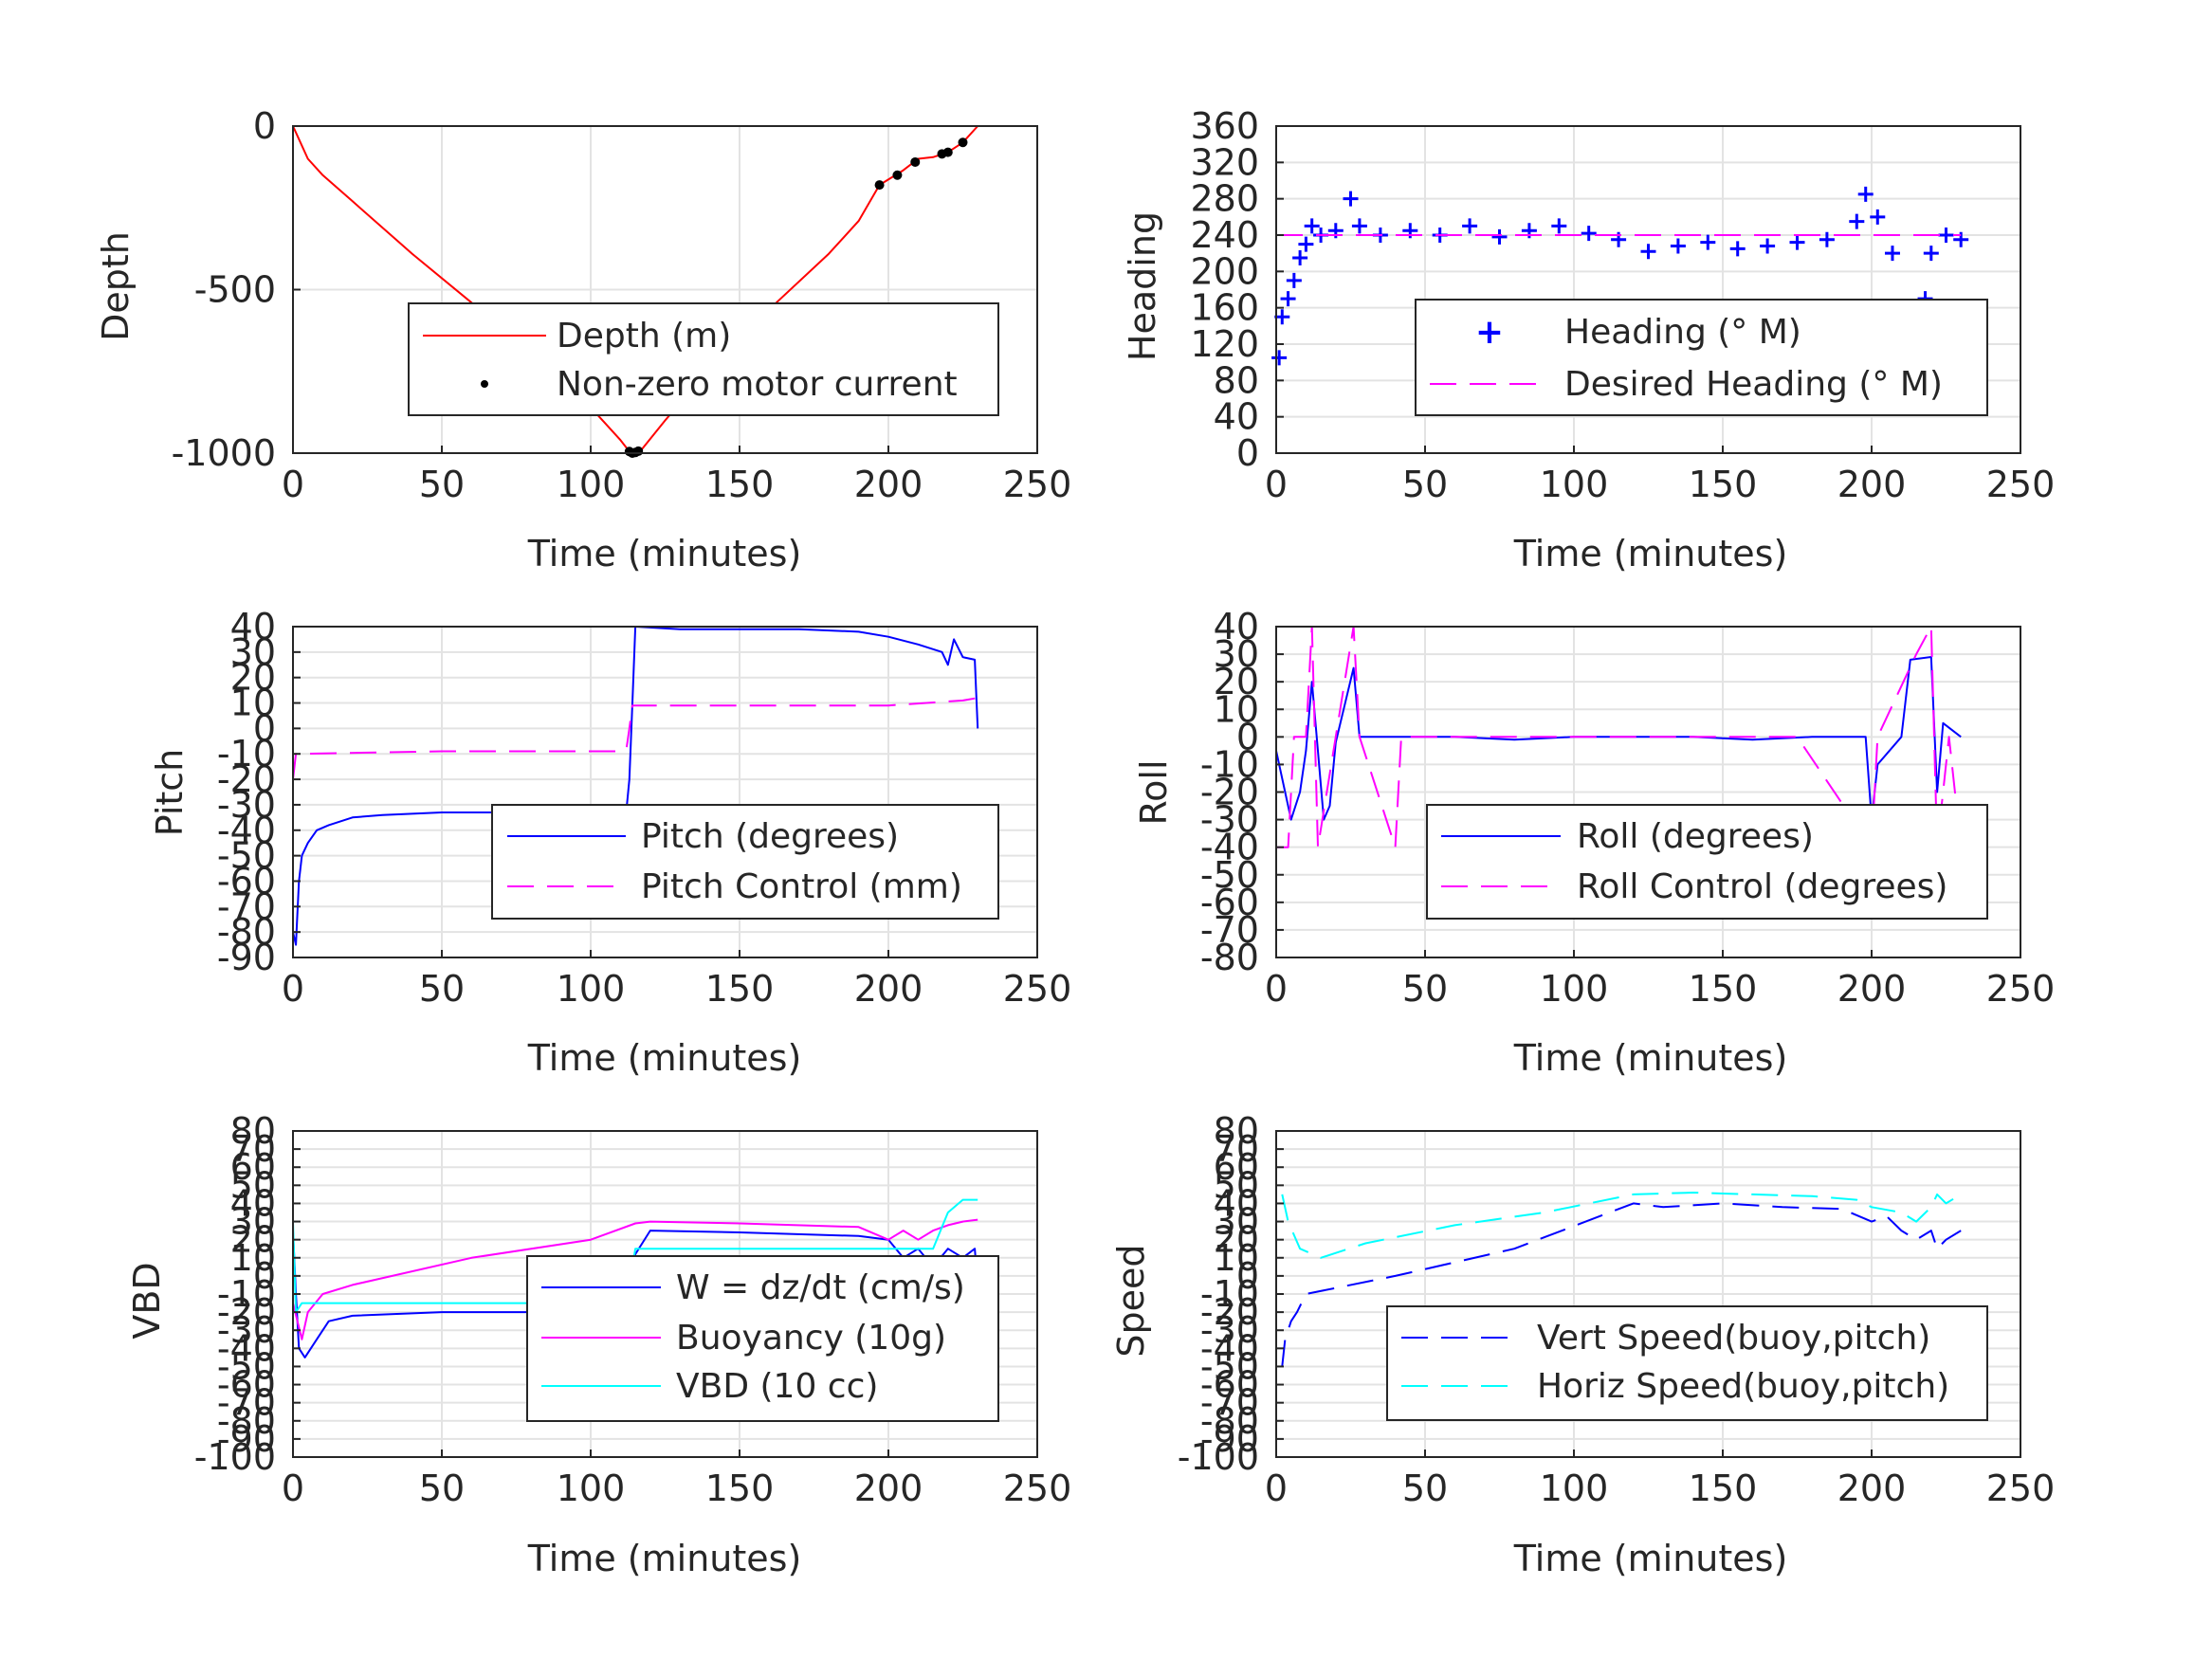 This screenshot has width=2212, height=1659. What do you see at coordinates (1224, 344) in the screenshot?
I see `y-tick-label: 120` at bounding box center [1224, 344].